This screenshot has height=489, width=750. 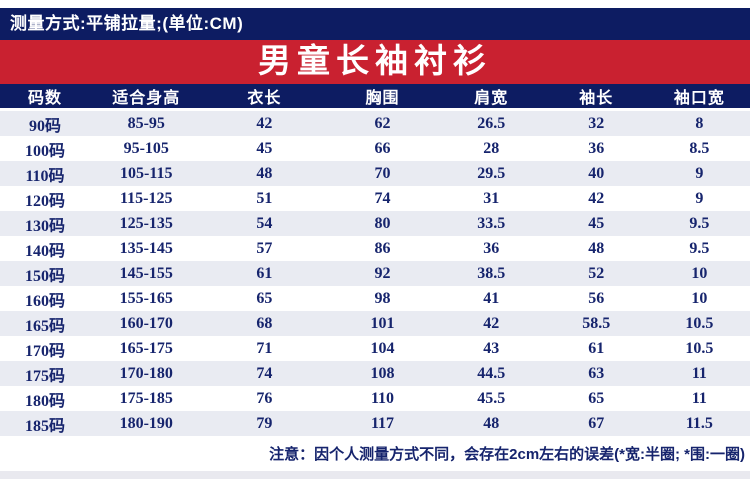 I want to click on table-cell: 10, so click(x=699, y=298).